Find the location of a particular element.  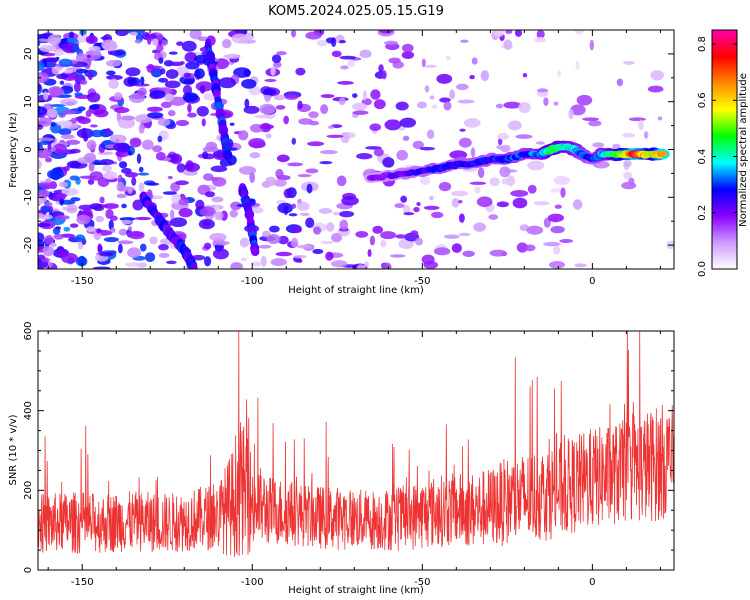

snr-y-tick-label: 600 is located at coordinates (28, 330).